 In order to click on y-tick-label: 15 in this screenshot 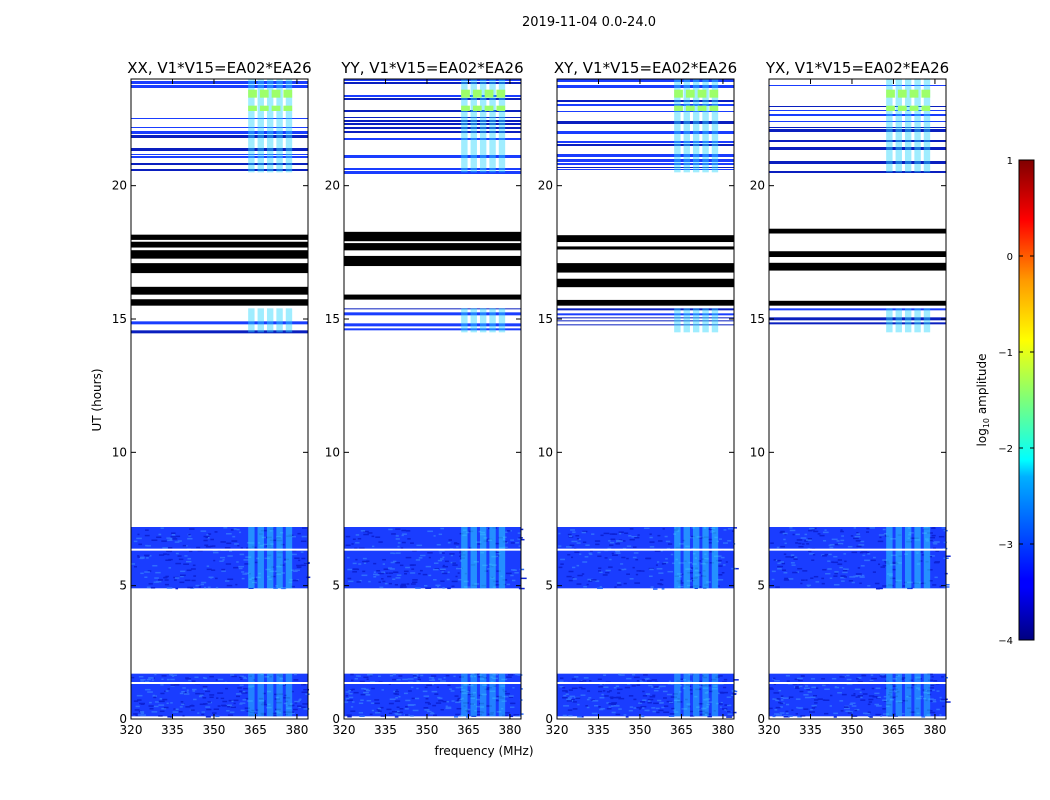, I will do `click(332, 319)`.